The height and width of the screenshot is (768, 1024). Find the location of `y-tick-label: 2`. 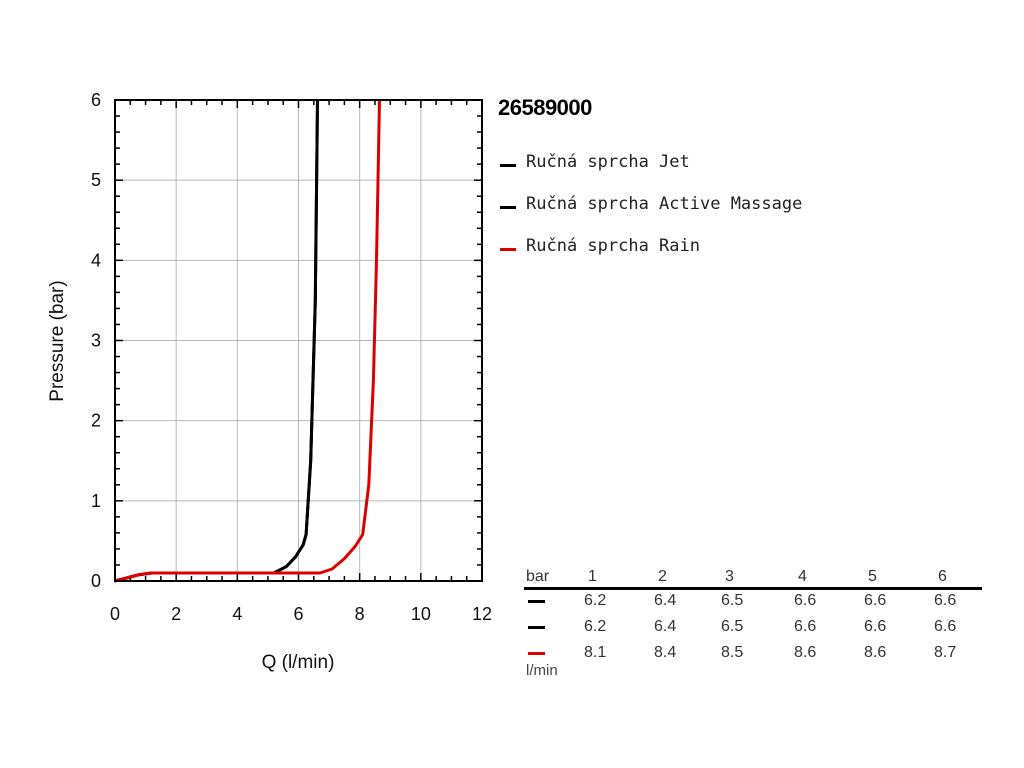

y-tick-label: 2 is located at coordinates (96, 421).